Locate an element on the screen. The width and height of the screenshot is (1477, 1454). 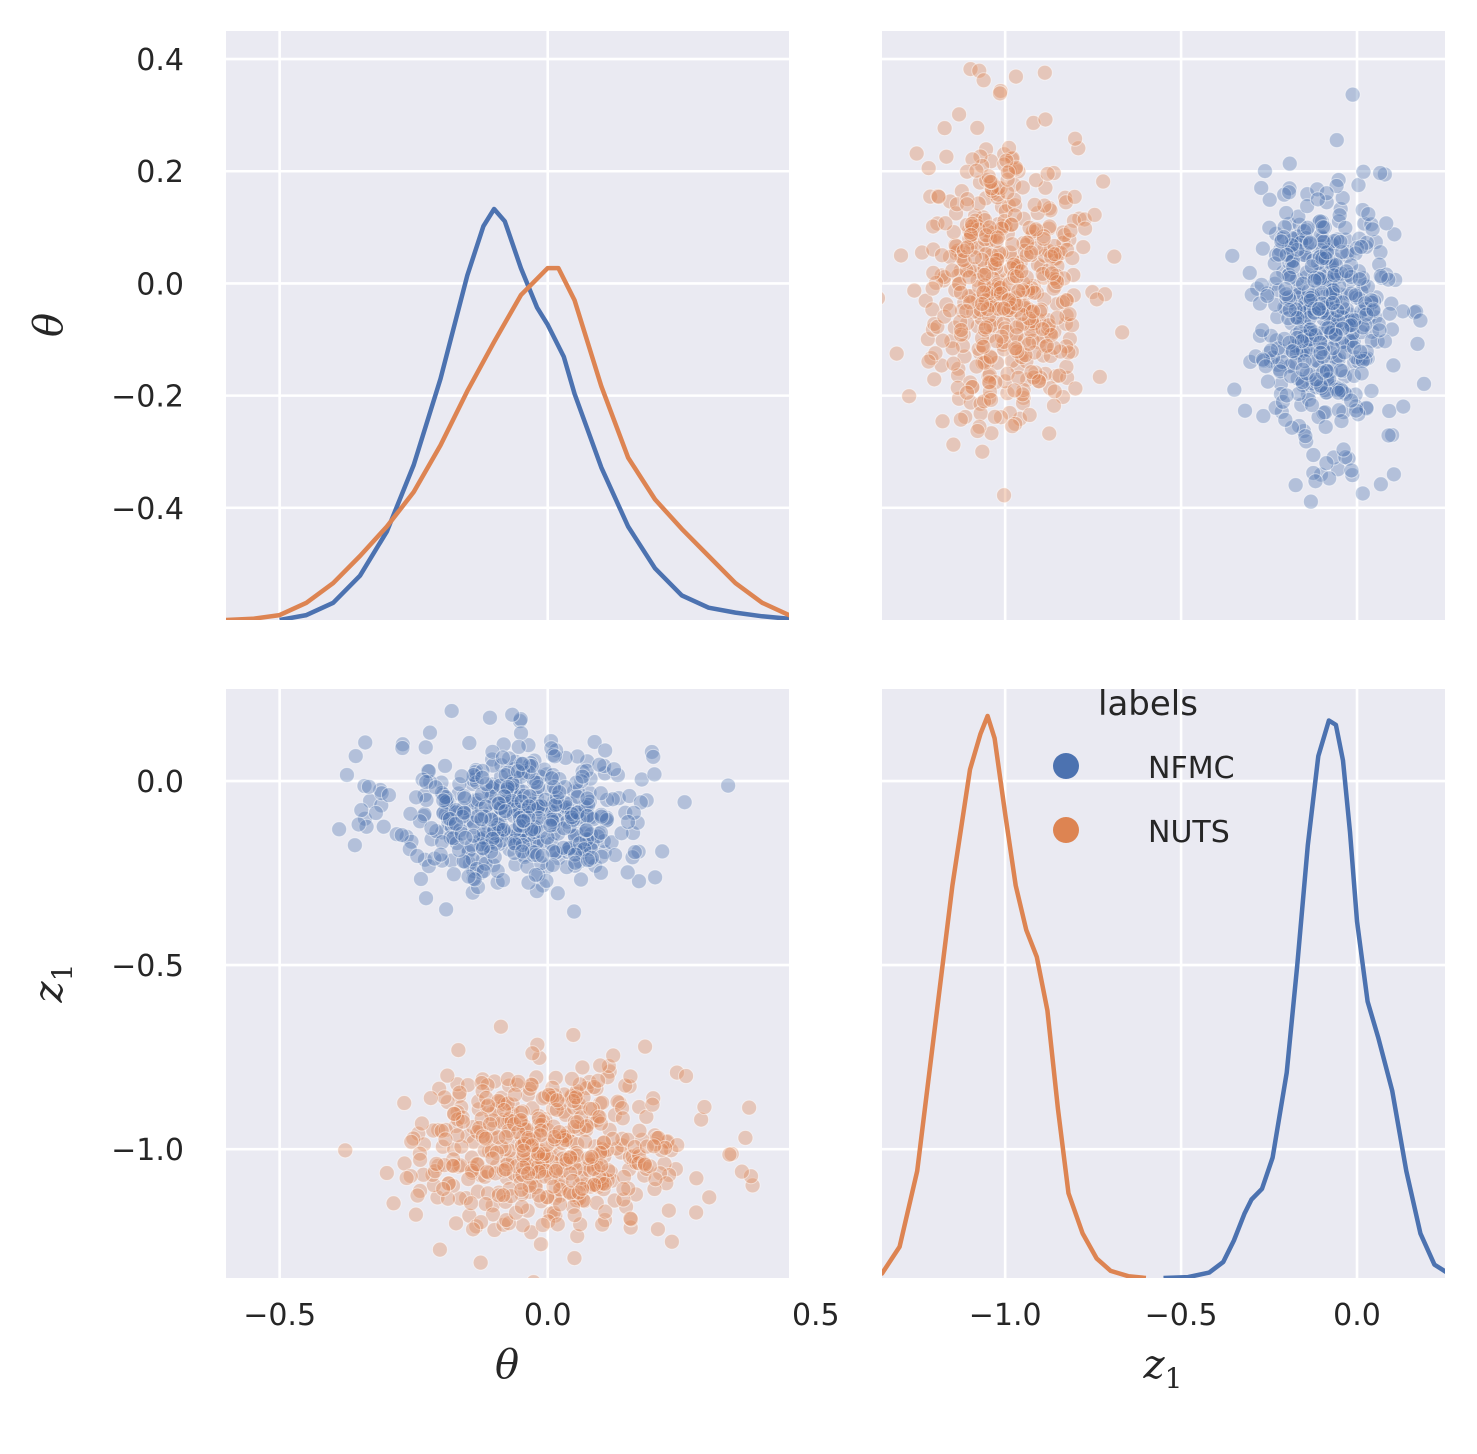
legend-label-nfmc: NFMC is located at coordinates (1191, 768).